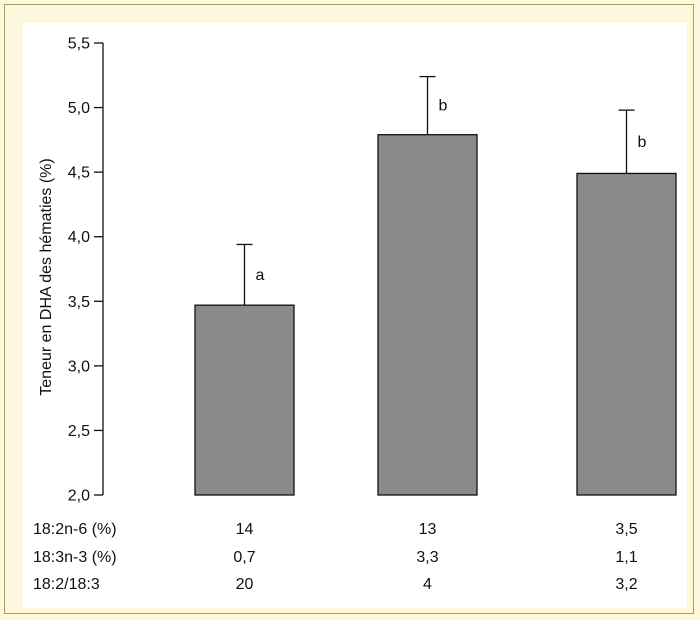 The image size is (700, 620). I want to click on y-tick-label: 3,0, so click(79, 366).